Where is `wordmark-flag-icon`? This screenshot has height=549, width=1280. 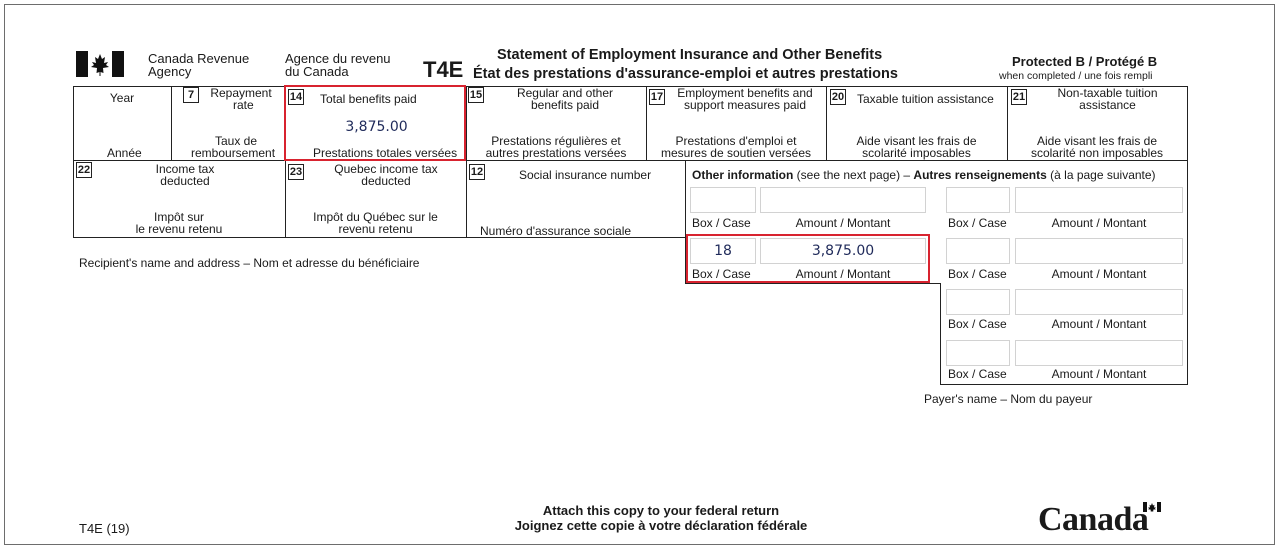 wordmark-flag-icon is located at coordinates (1152, 505).